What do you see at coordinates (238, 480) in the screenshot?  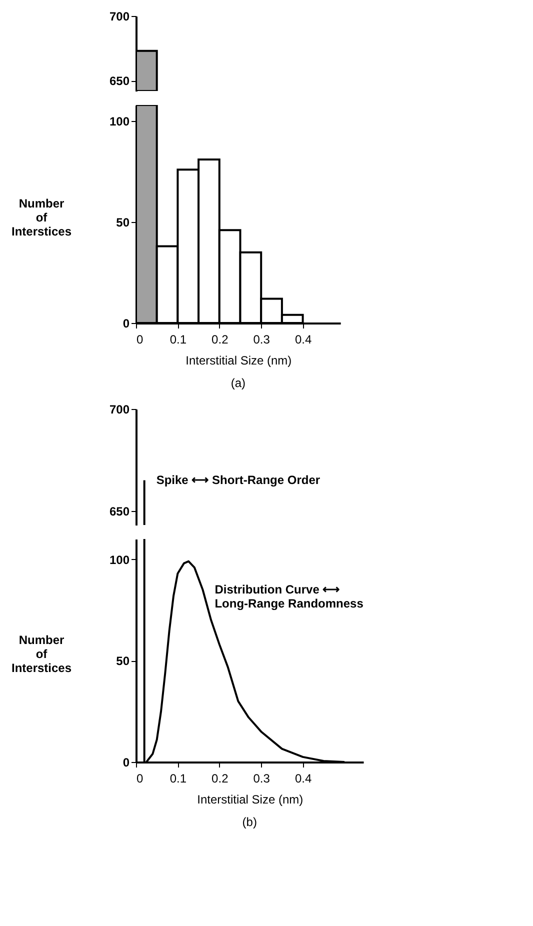 I see `annotation: Spike ⟷ Short-Range Order` at bounding box center [238, 480].